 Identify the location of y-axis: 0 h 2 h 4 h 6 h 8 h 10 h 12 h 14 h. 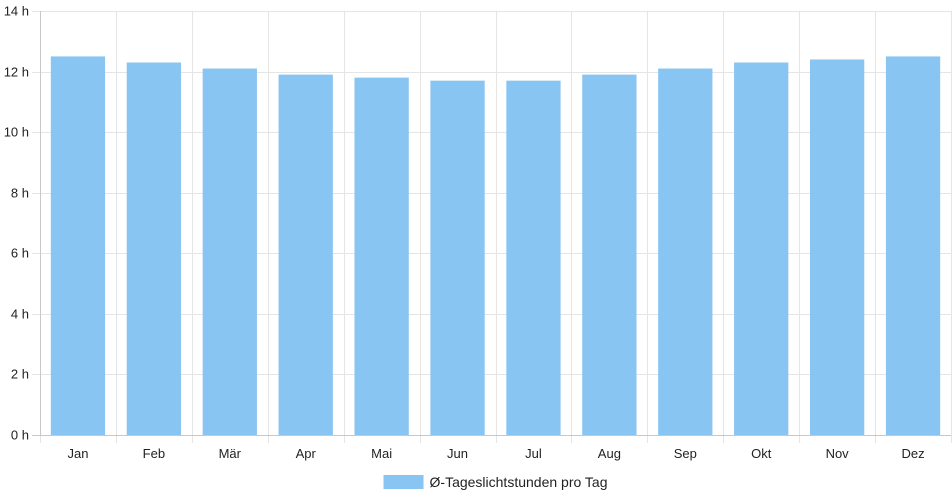
(22, 223).